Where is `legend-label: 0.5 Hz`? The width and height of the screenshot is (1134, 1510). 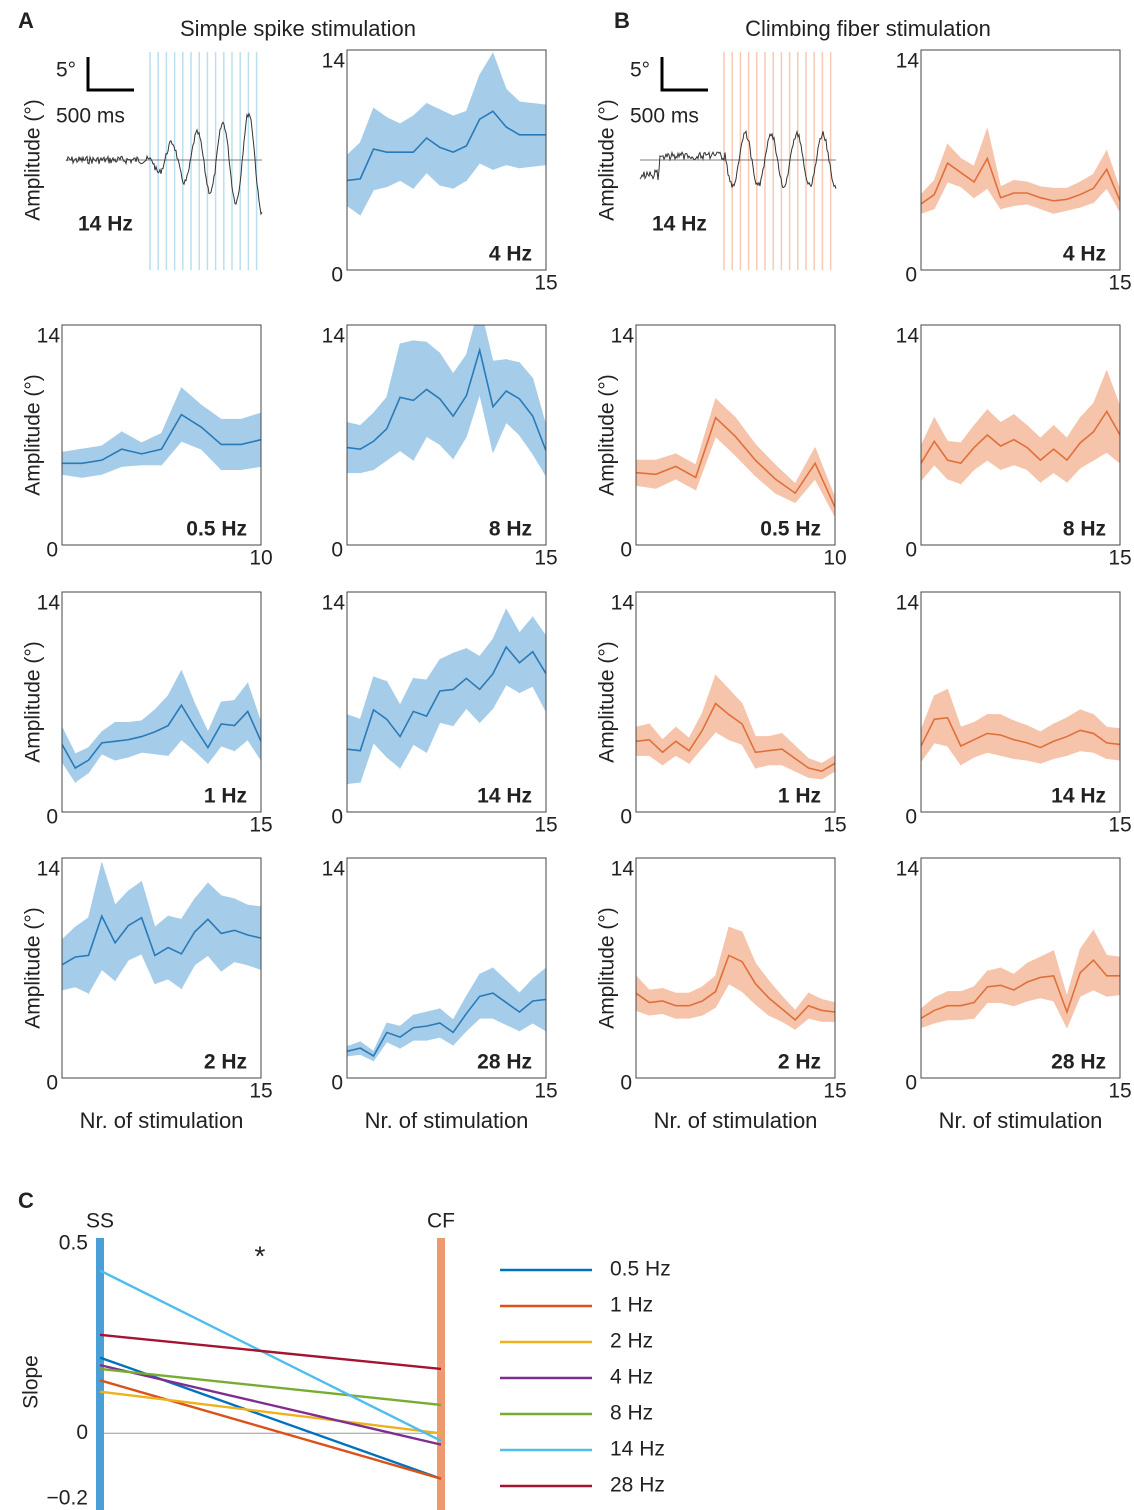 legend-label: 0.5 Hz is located at coordinates (640, 1269).